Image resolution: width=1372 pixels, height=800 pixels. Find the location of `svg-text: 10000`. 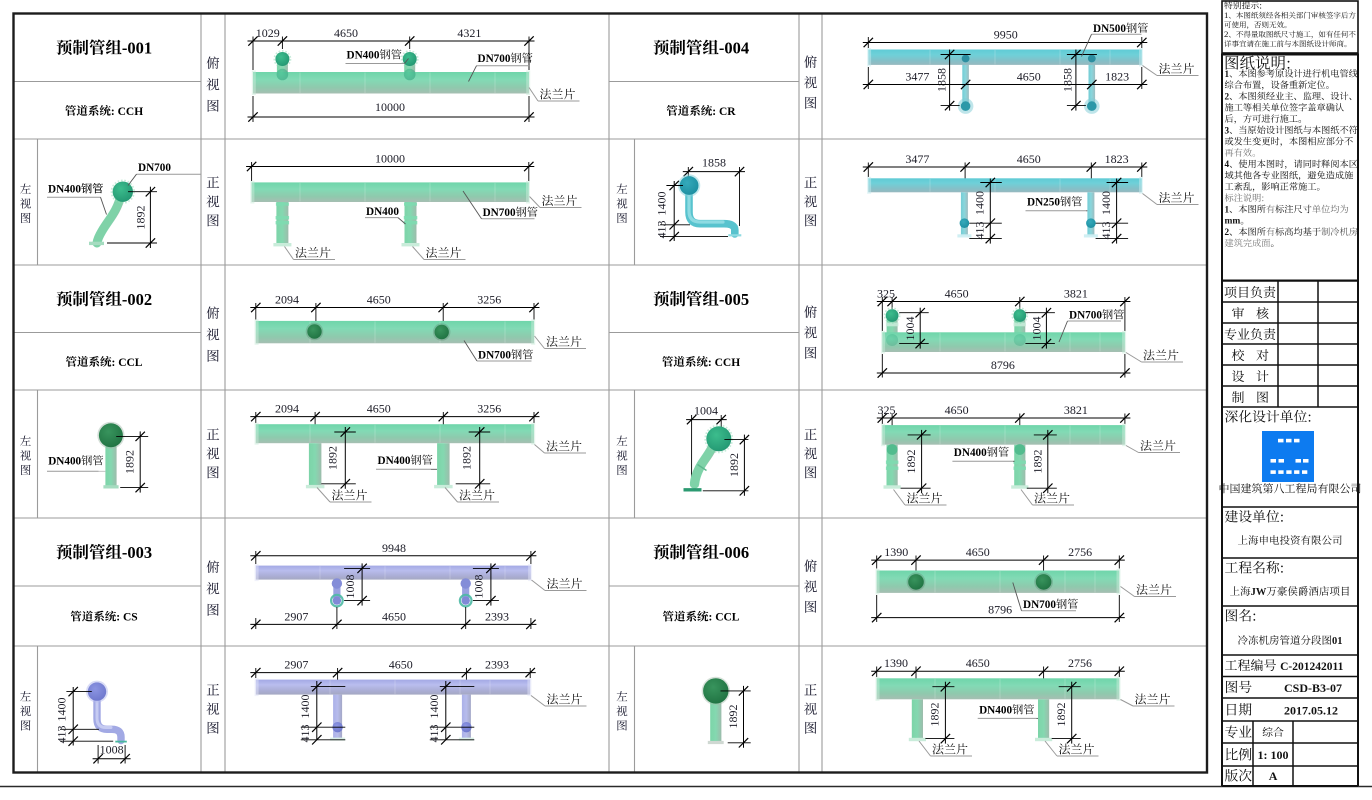

svg-text: 10000 is located at coordinates (390, 107).